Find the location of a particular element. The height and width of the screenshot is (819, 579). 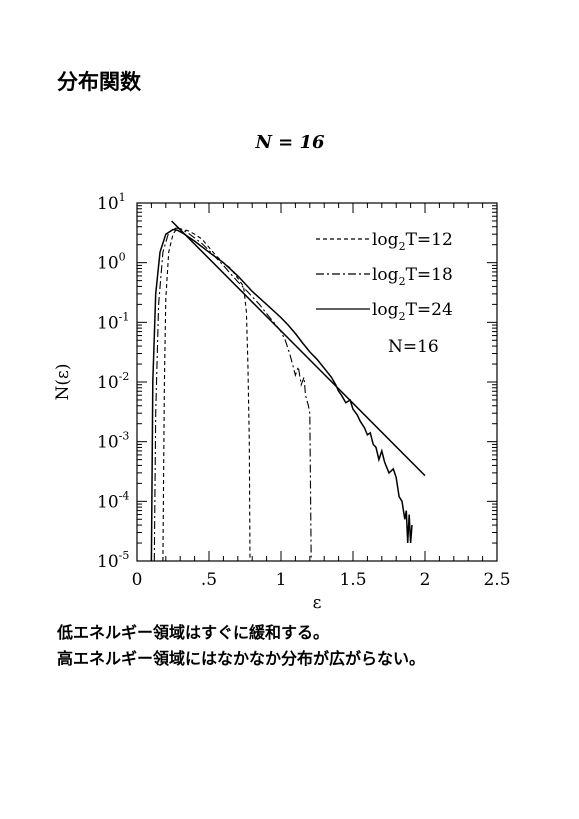

page-heading: 分布関数 is located at coordinates (99, 82).